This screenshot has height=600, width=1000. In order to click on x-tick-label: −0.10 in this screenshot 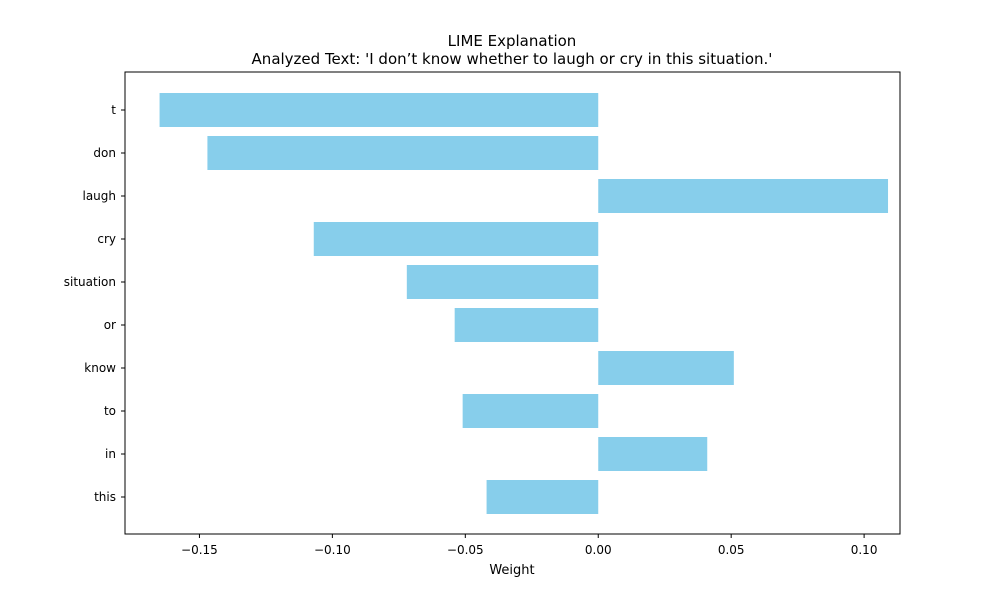, I will do `click(332, 550)`.